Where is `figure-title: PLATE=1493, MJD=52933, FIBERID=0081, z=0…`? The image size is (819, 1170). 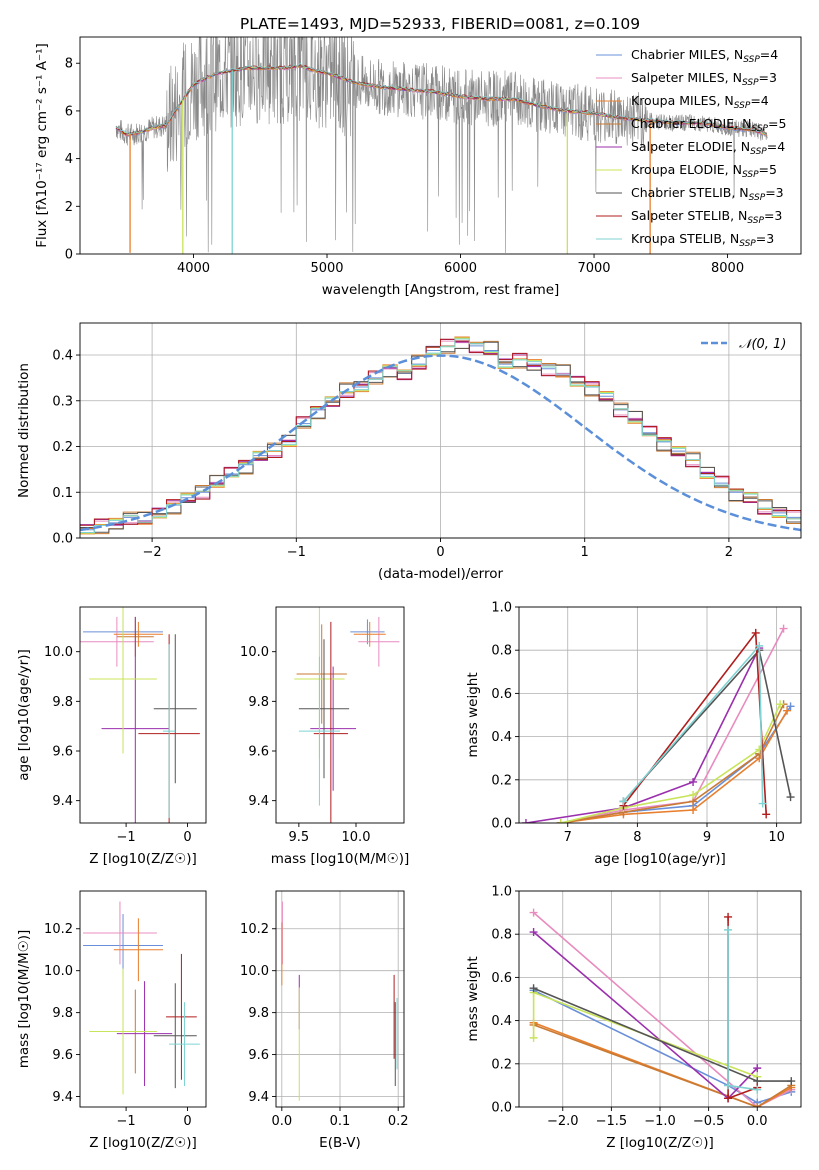
figure-title: PLATE=1493, MJD=52933, FIBERID=0081, z=0… is located at coordinates (440, 24).